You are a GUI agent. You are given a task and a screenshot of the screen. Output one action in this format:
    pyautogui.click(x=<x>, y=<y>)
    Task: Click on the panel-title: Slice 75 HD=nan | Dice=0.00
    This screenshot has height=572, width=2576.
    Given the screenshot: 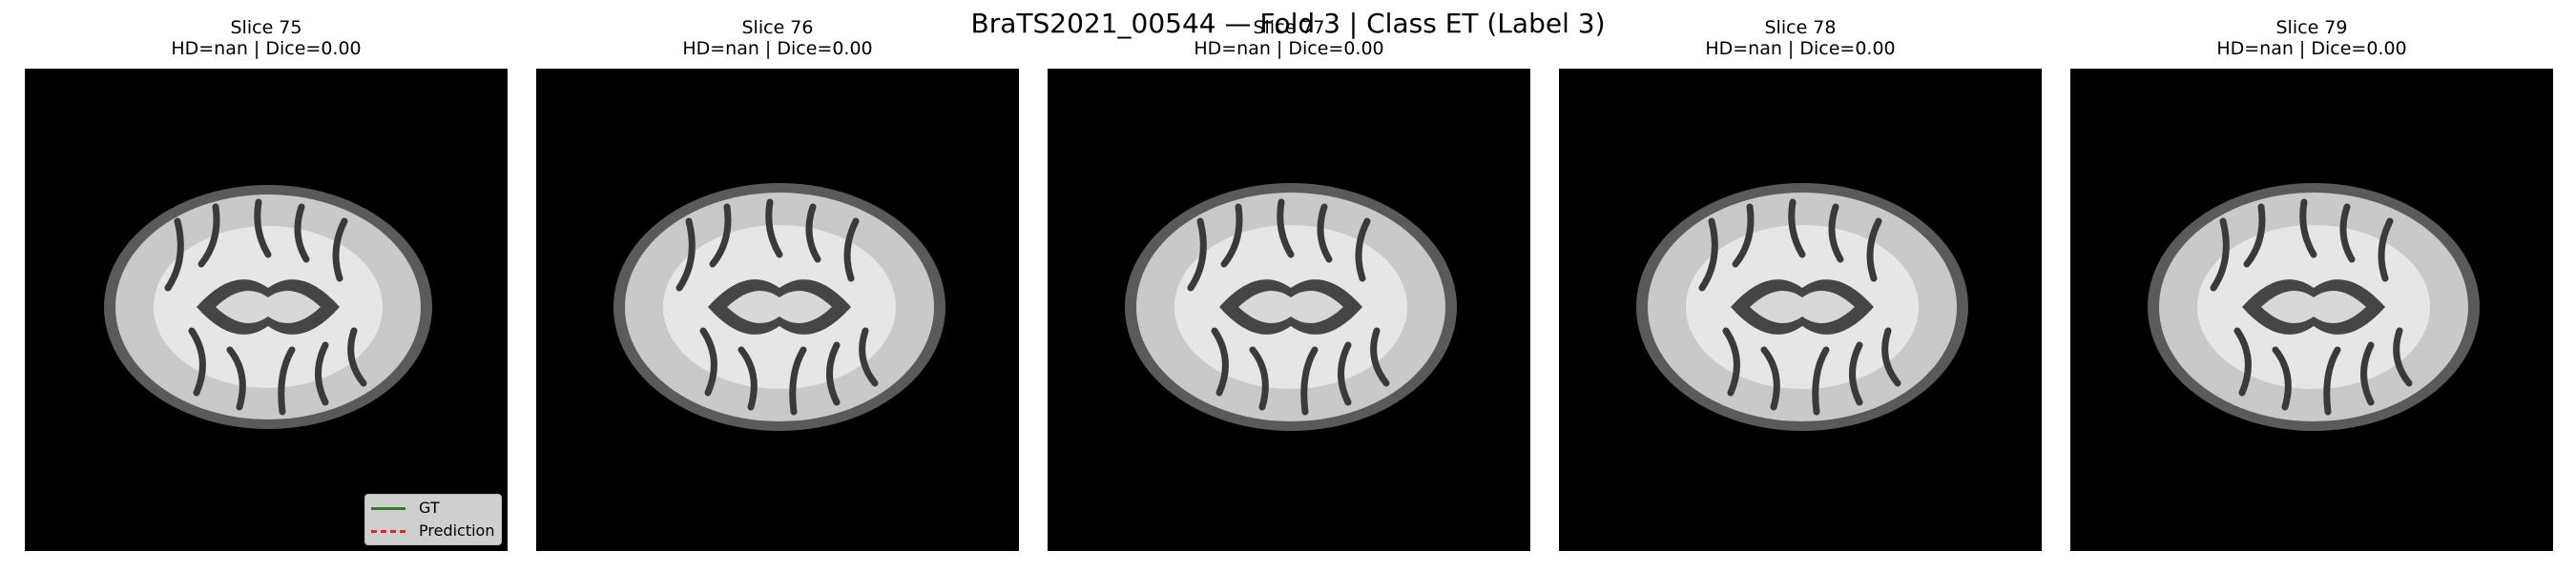 What is the action you would take?
    pyautogui.click(x=266, y=38)
    